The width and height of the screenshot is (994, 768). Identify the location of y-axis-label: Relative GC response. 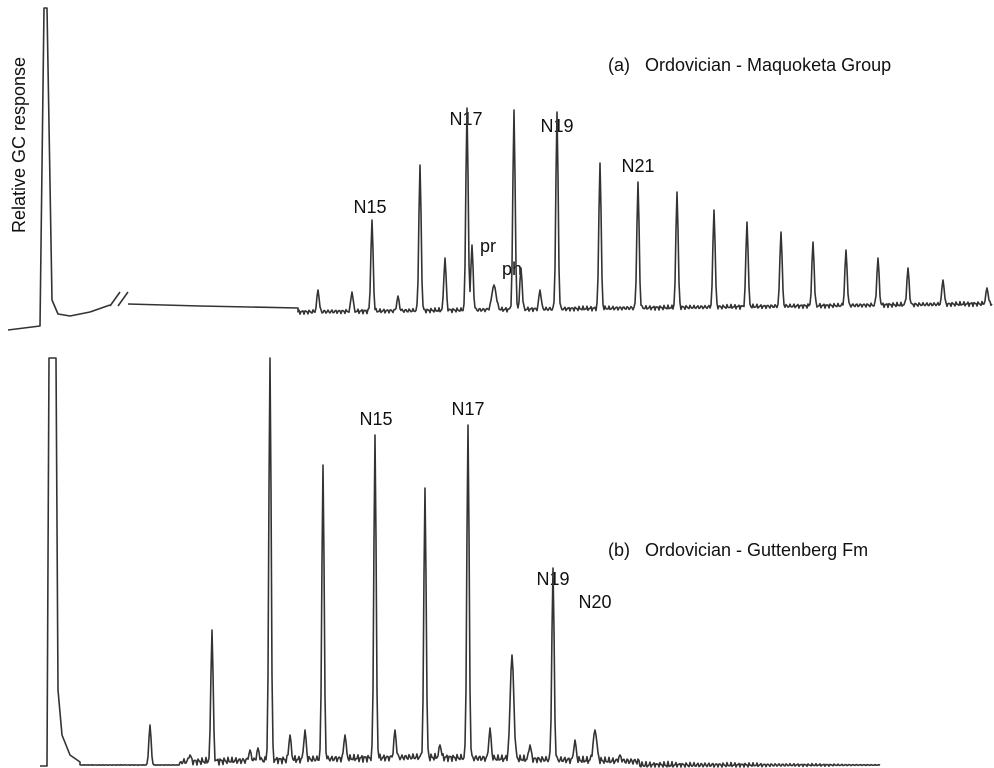
(19, 145).